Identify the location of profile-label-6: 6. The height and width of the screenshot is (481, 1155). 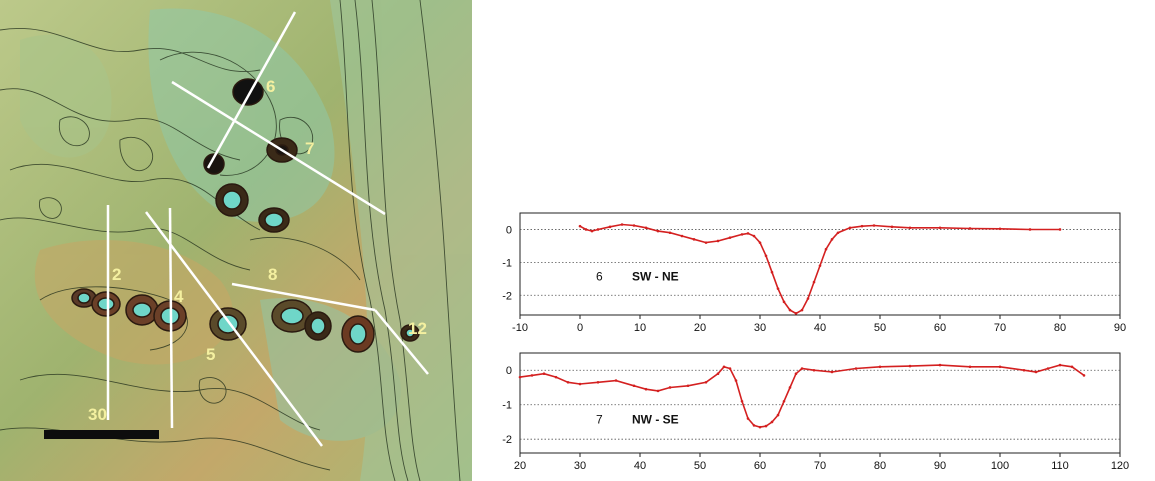
(270, 86).